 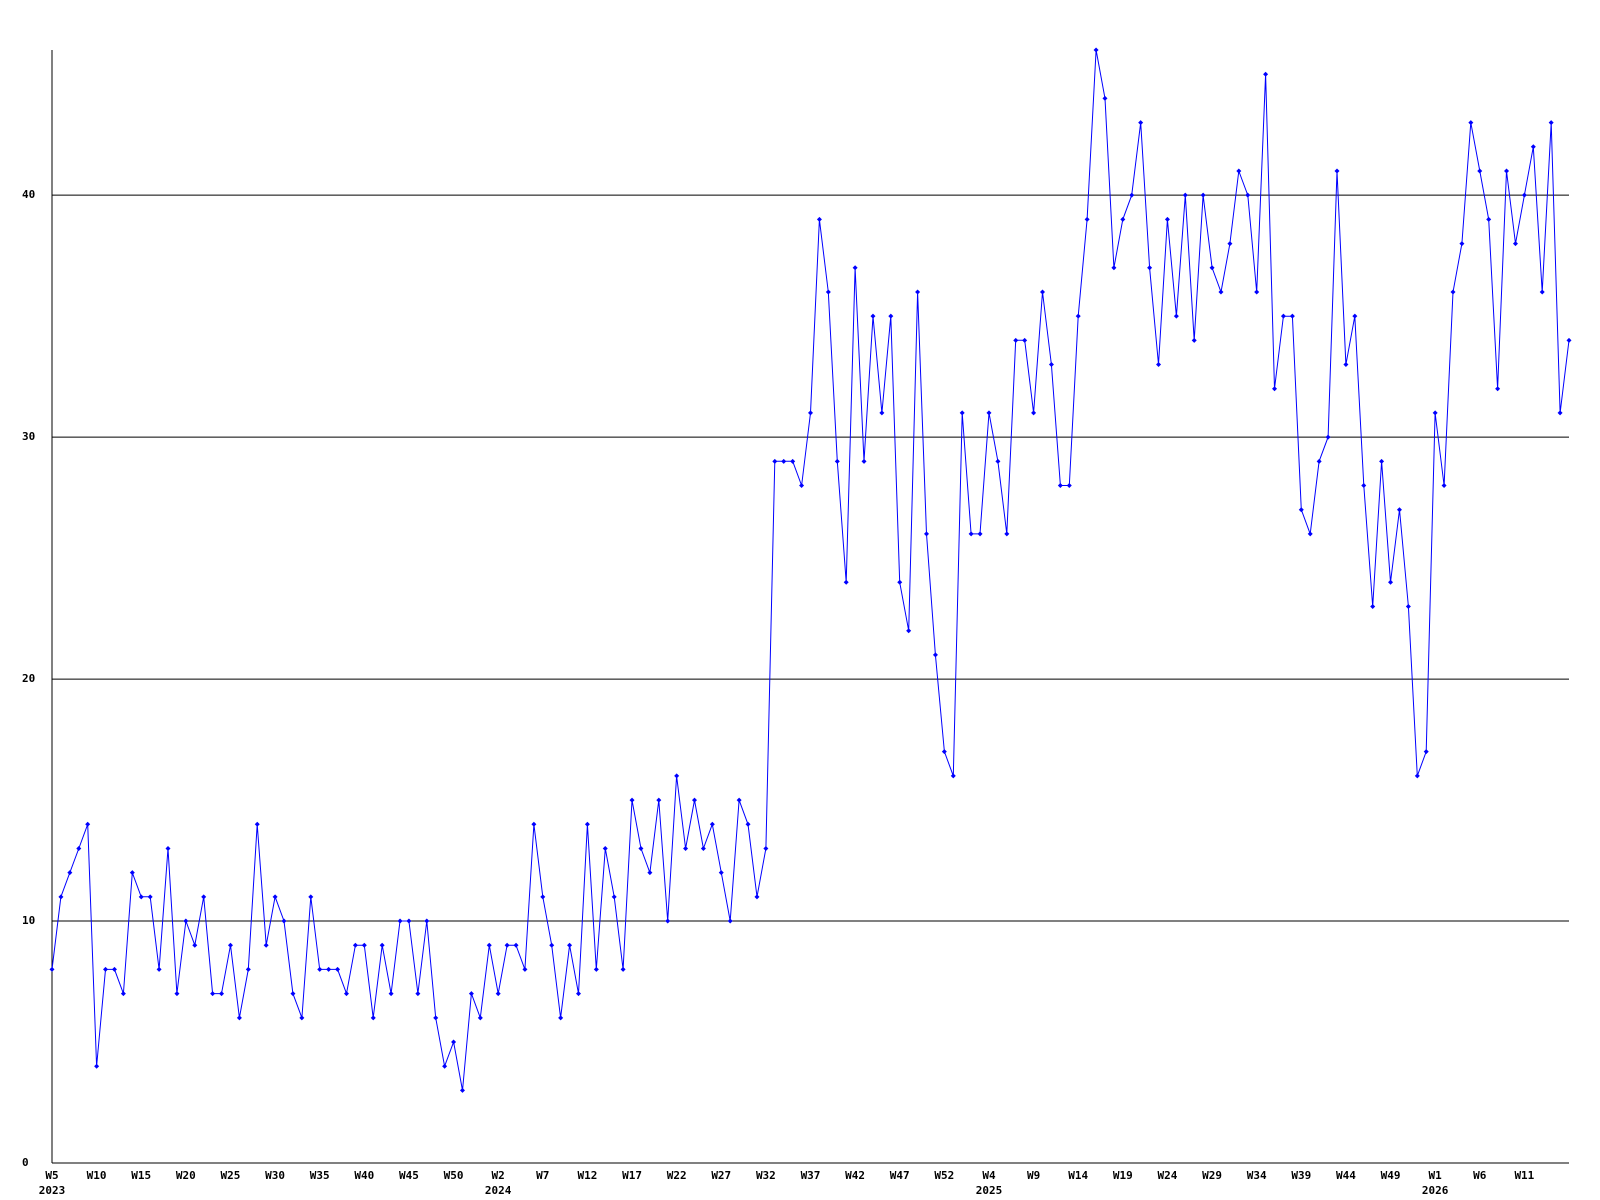 What do you see at coordinates (1524, 1175) in the screenshot?
I see `x-tick-label: W11` at bounding box center [1524, 1175].